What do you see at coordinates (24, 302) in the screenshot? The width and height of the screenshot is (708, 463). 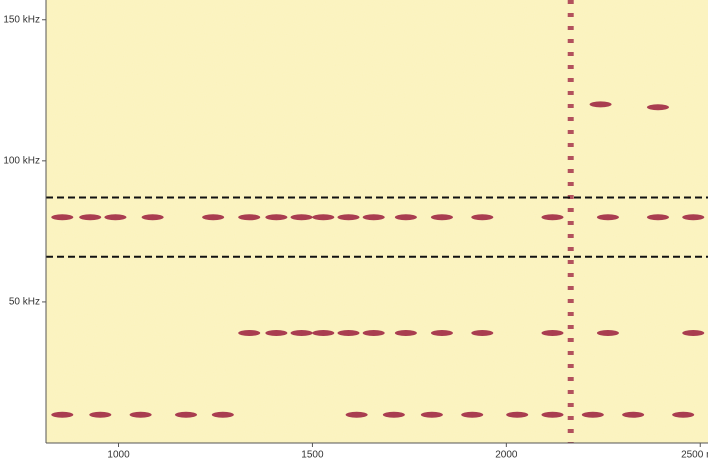 I see `y-tick-label: 50 kHz` at bounding box center [24, 302].